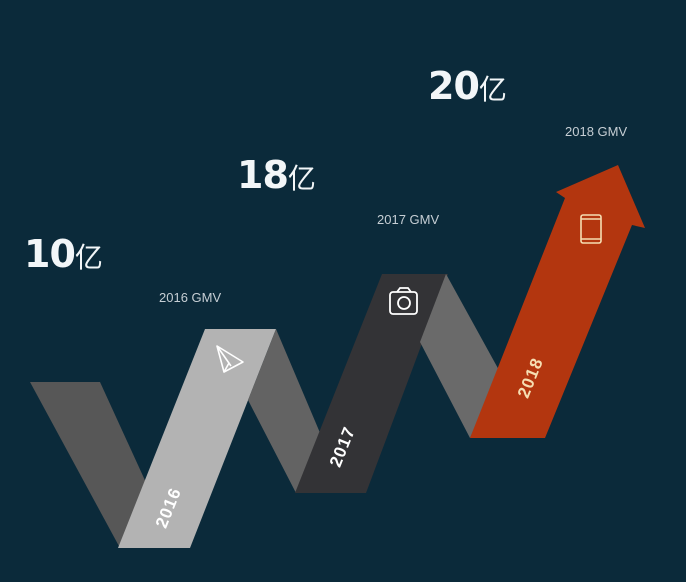  What do you see at coordinates (190, 297) in the screenshot?
I see `label-2016-gmv: 2016 GMV` at bounding box center [190, 297].